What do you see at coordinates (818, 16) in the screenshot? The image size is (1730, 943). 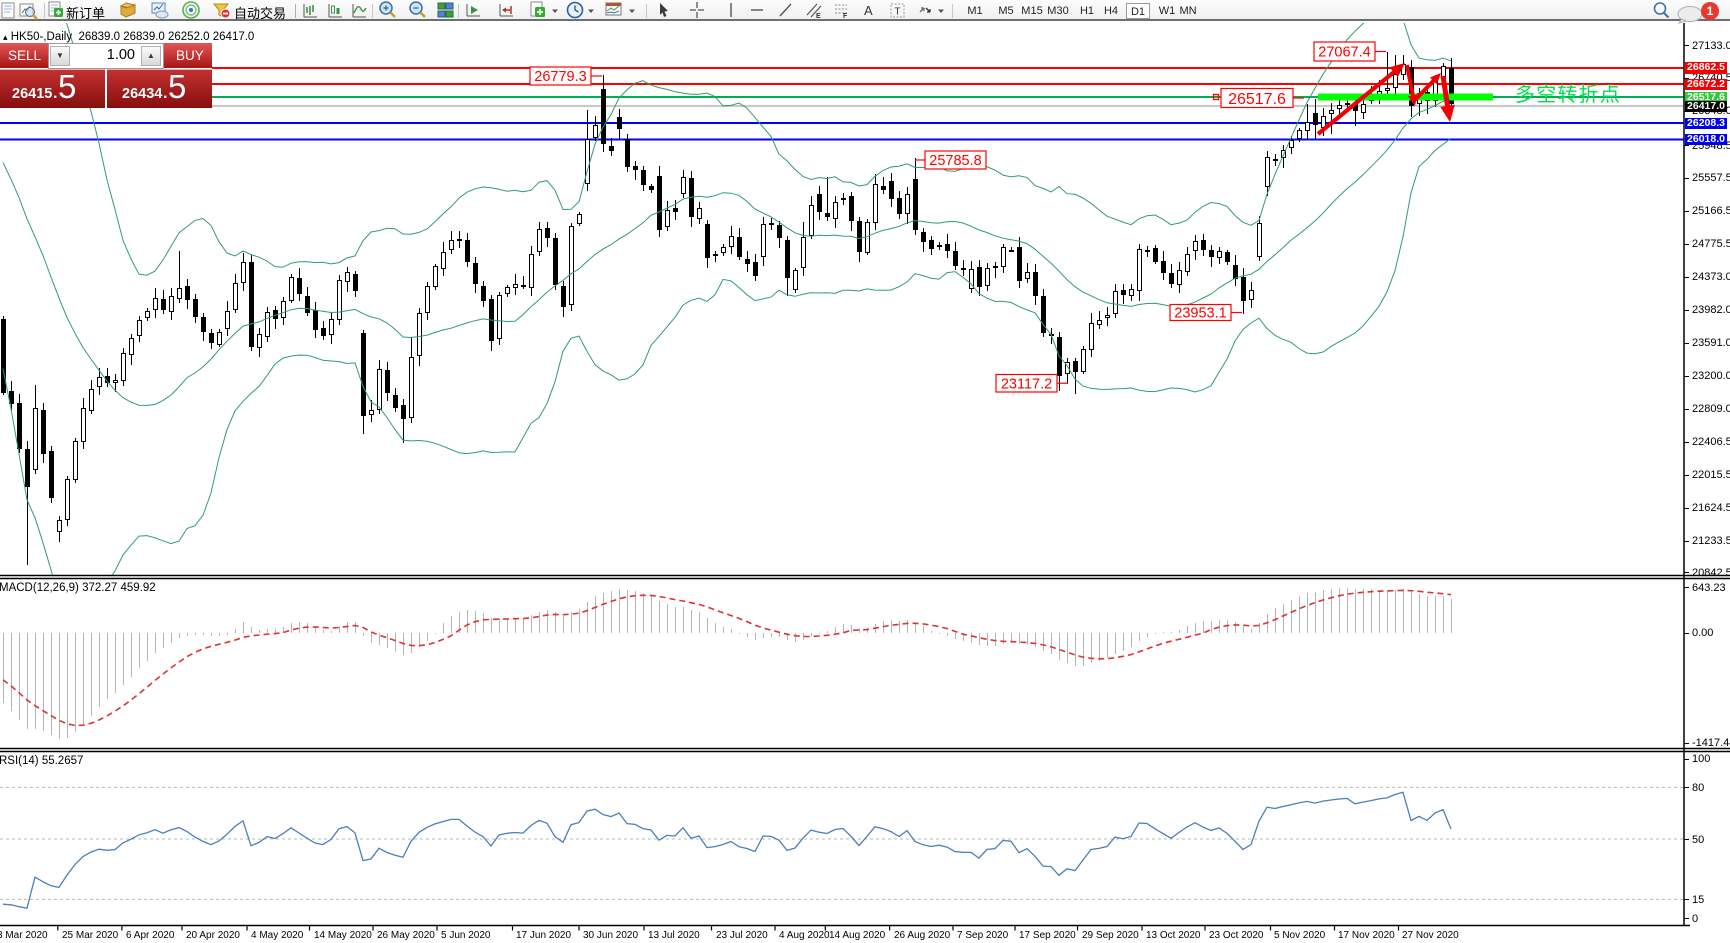 I see `svg-text: E` at bounding box center [818, 16].